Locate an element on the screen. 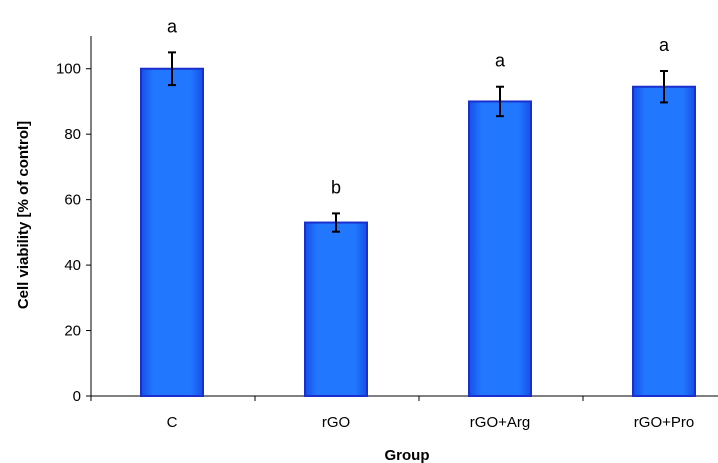 This screenshot has width=718, height=463. x-axis-title: Group is located at coordinates (407, 455).